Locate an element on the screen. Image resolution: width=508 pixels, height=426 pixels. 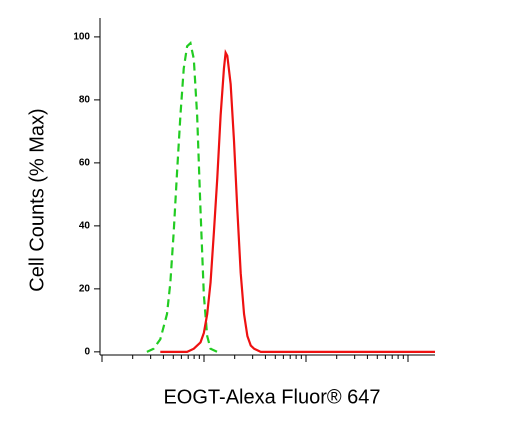
y-tick-label: 100 is located at coordinates (81, 37).